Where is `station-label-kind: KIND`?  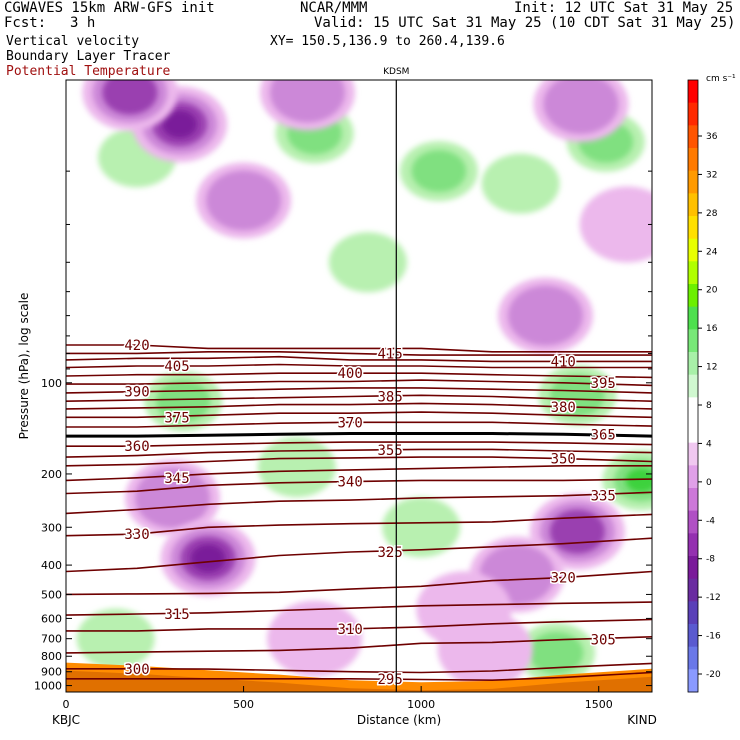
station-label-kind: KIND is located at coordinates (642, 720).